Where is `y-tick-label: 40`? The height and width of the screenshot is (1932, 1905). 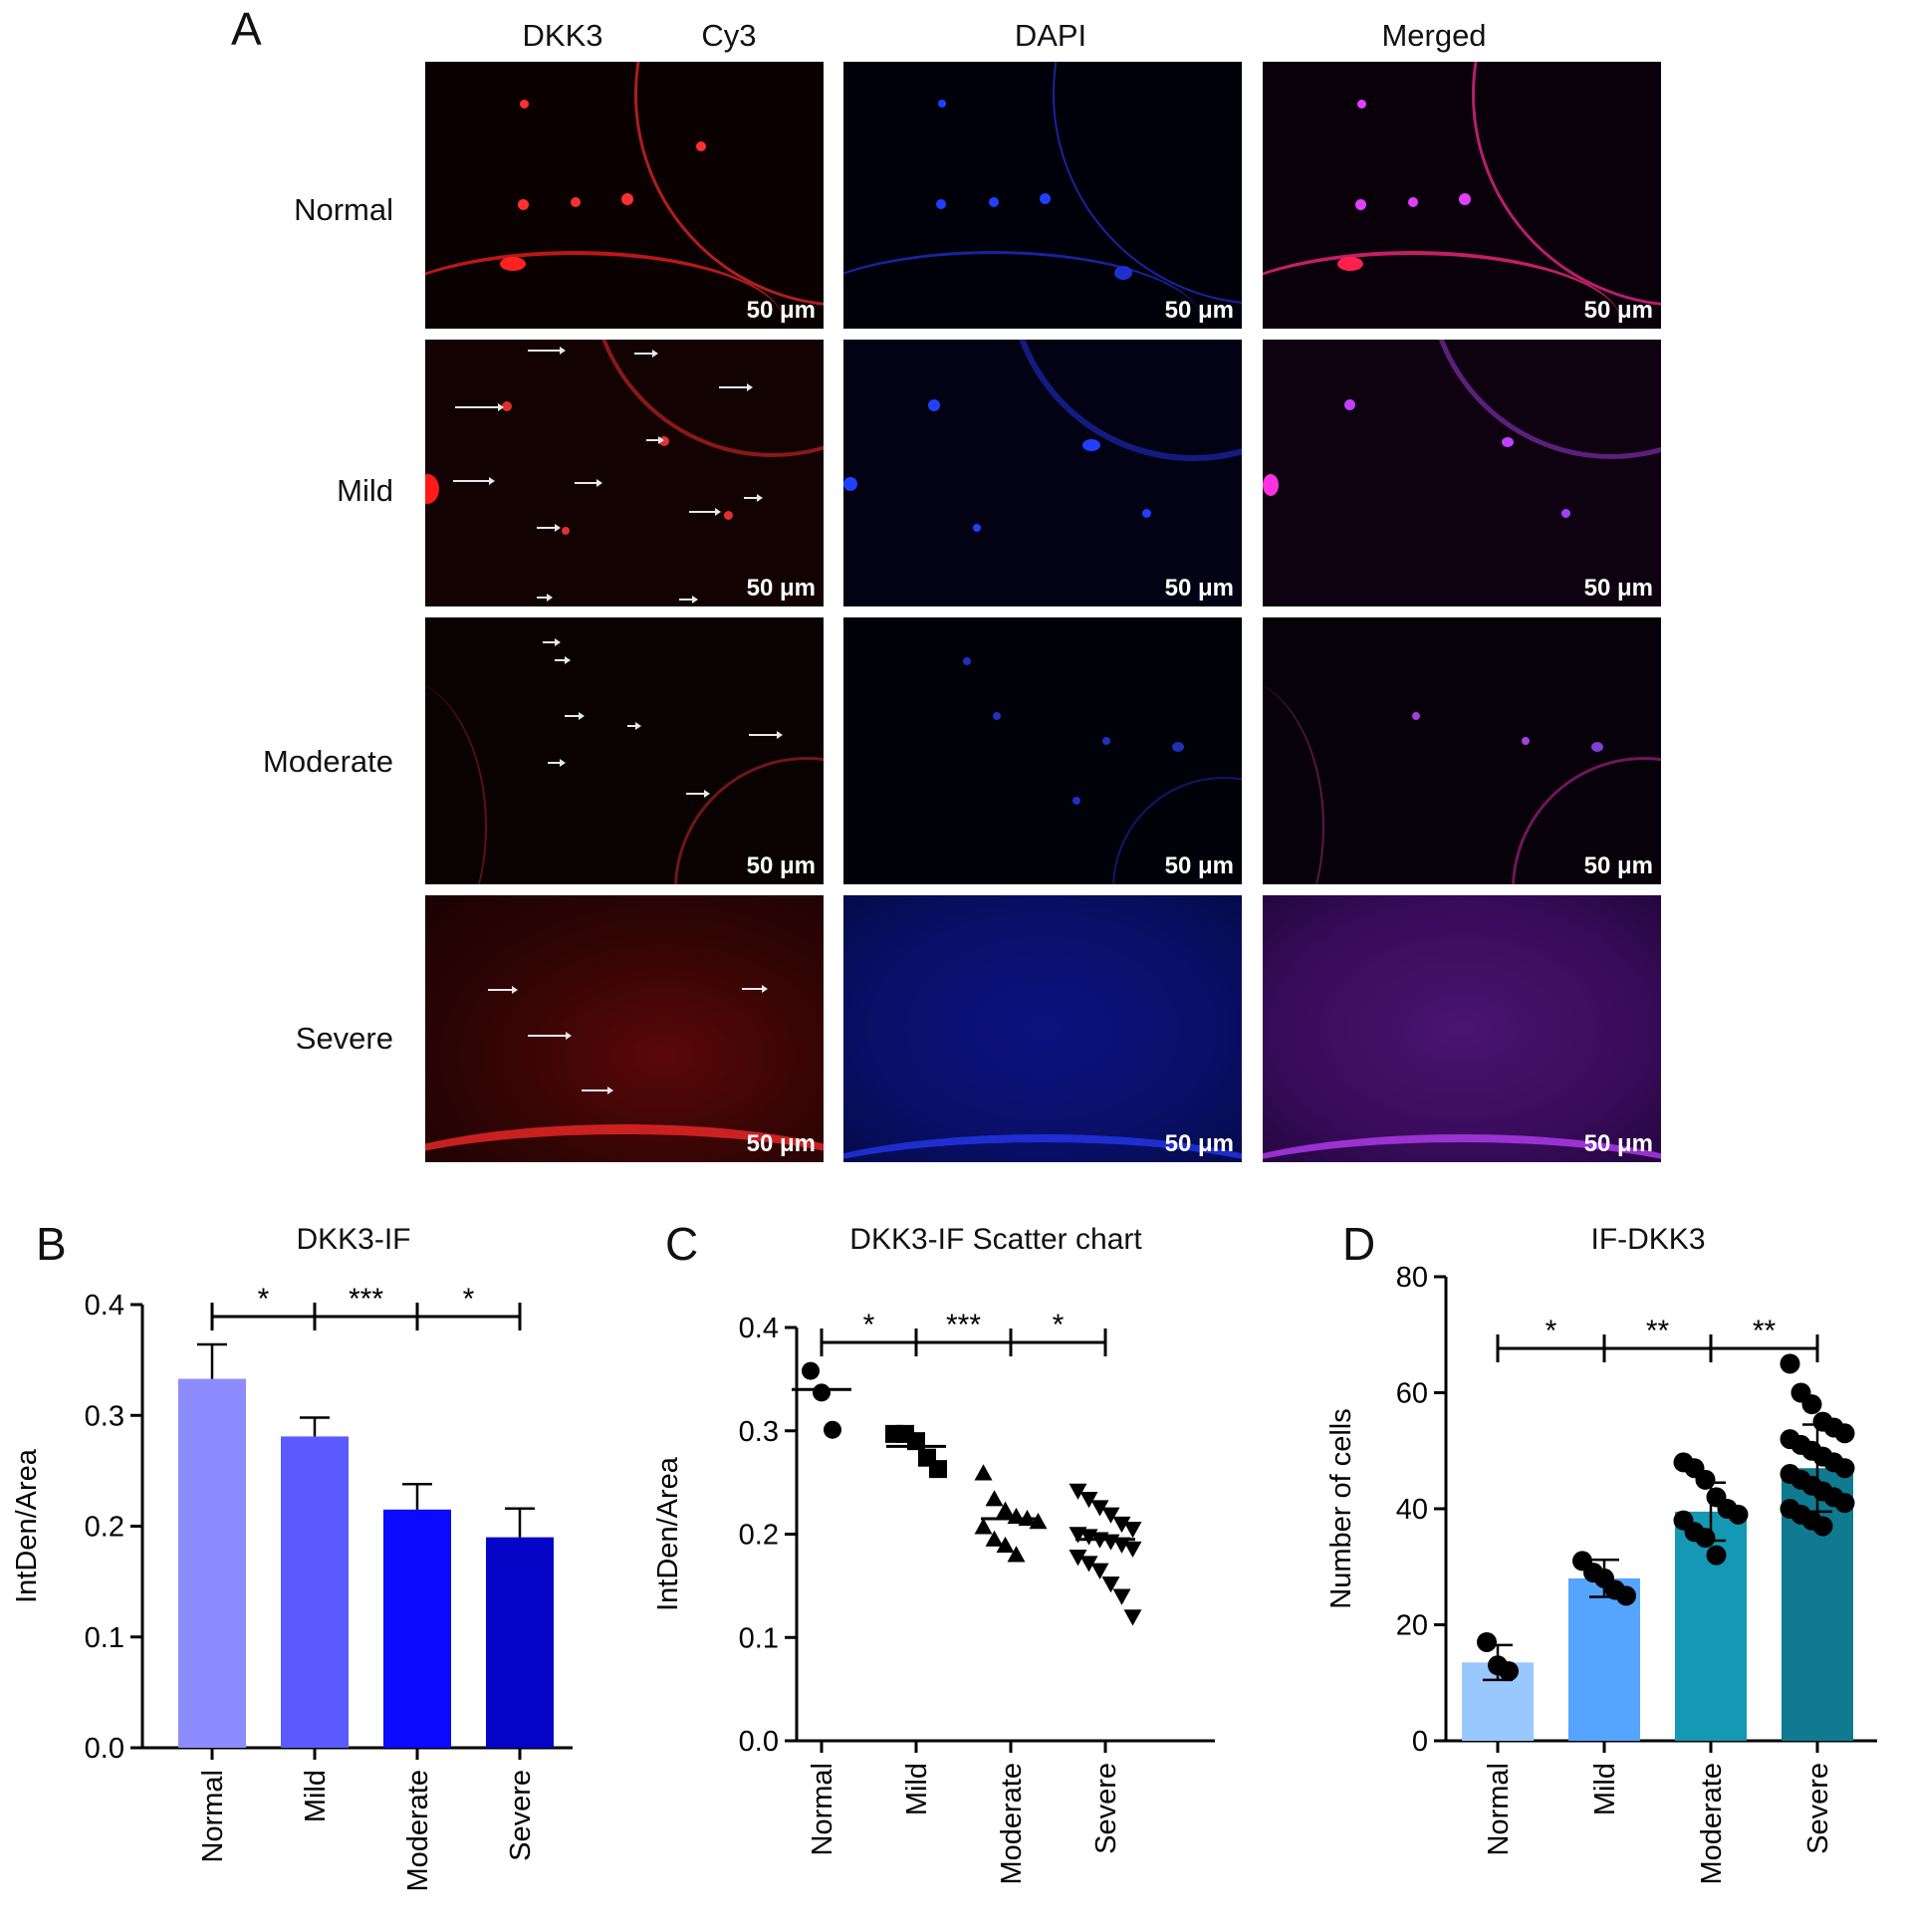 y-tick-label: 40 is located at coordinates (1412, 1510).